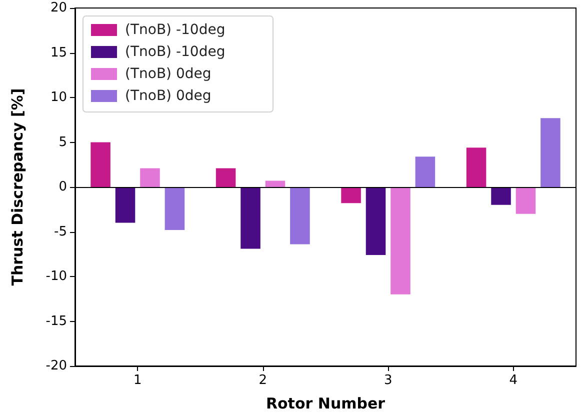 The width and height of the screenshot is (584, 416). Describe the element at coordinates (58, 52) in the screenshot. I see `y-tick-label: 15` at that location.